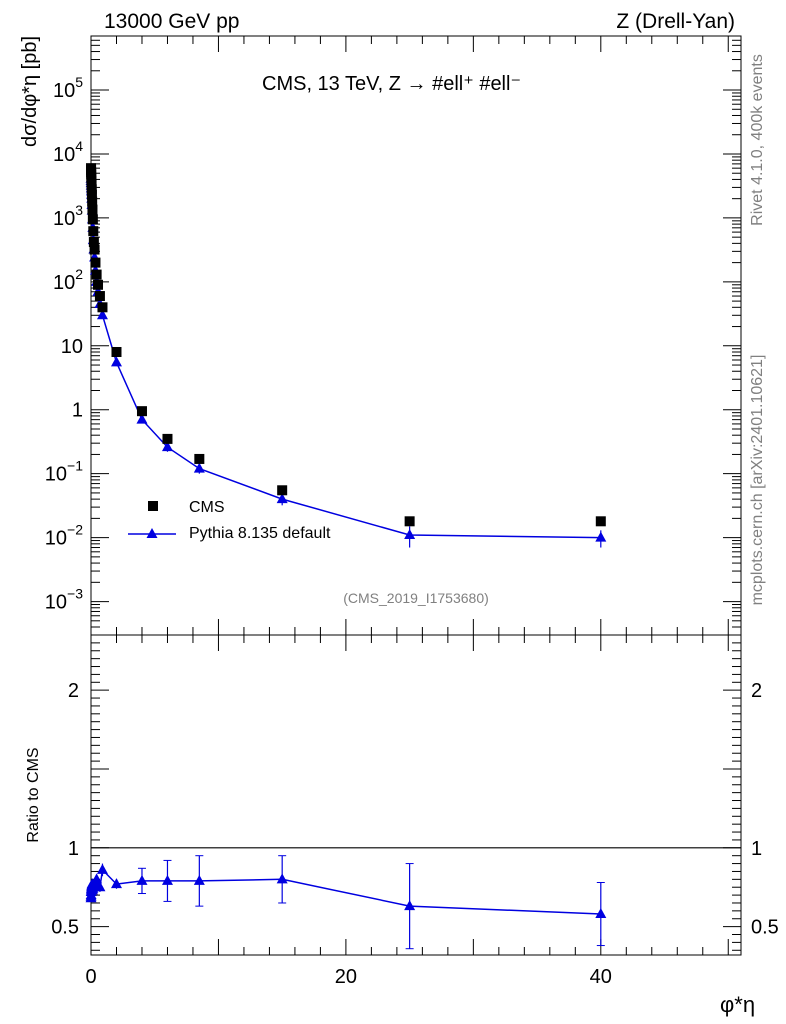 Image resolution: width=786 pixels, height=1024 pixels. What do you see at coordinates (391, 84) in the screenshot?
I see `main-title: CMS, 13 TeV, Z → #ell⁺ #ell⁻` at bounding box center [391, 84].